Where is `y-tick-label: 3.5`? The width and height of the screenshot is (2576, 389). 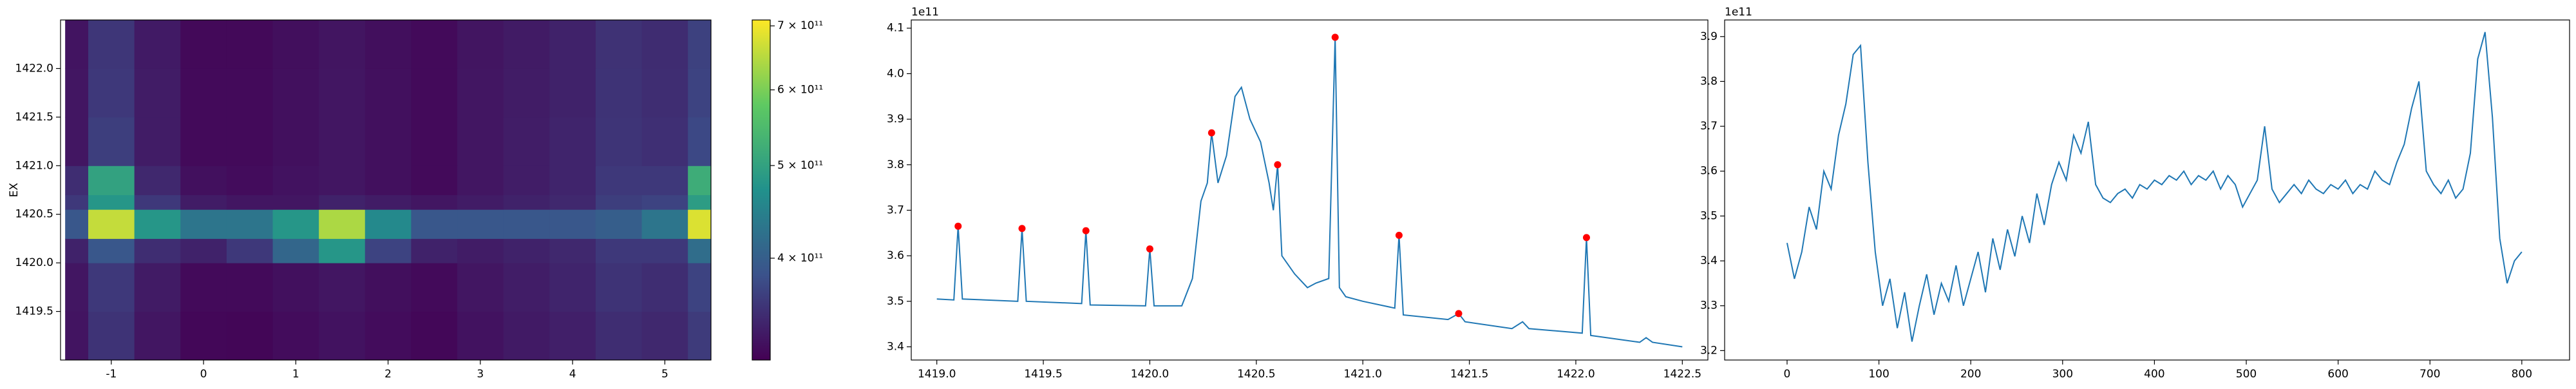
y-tick-label: 3.5 is located at coordinates (895, 301).